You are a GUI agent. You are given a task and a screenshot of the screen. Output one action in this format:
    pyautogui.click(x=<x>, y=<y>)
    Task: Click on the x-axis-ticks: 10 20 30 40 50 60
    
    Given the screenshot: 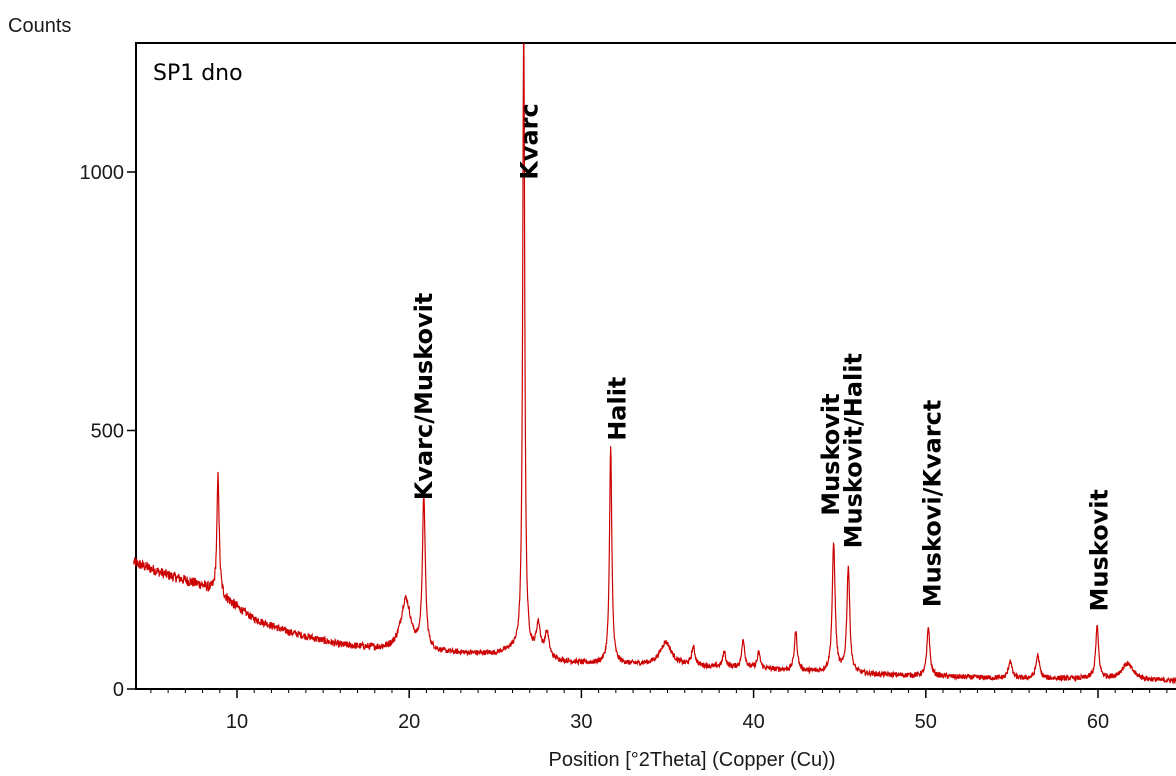 What is the action you would take?
    pyautogui.click(x=667, y=711)
    